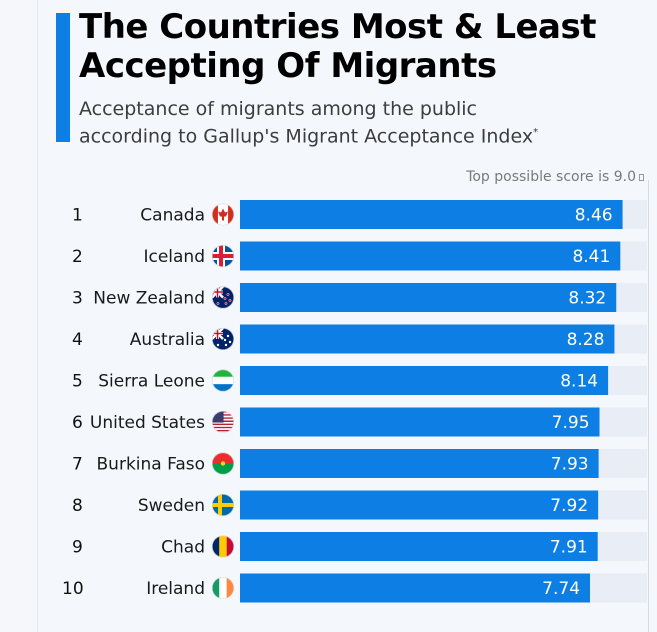 This screenshot has width=657, height=632. I want to click on bar-value-label: 7.91, so click(569, 548).